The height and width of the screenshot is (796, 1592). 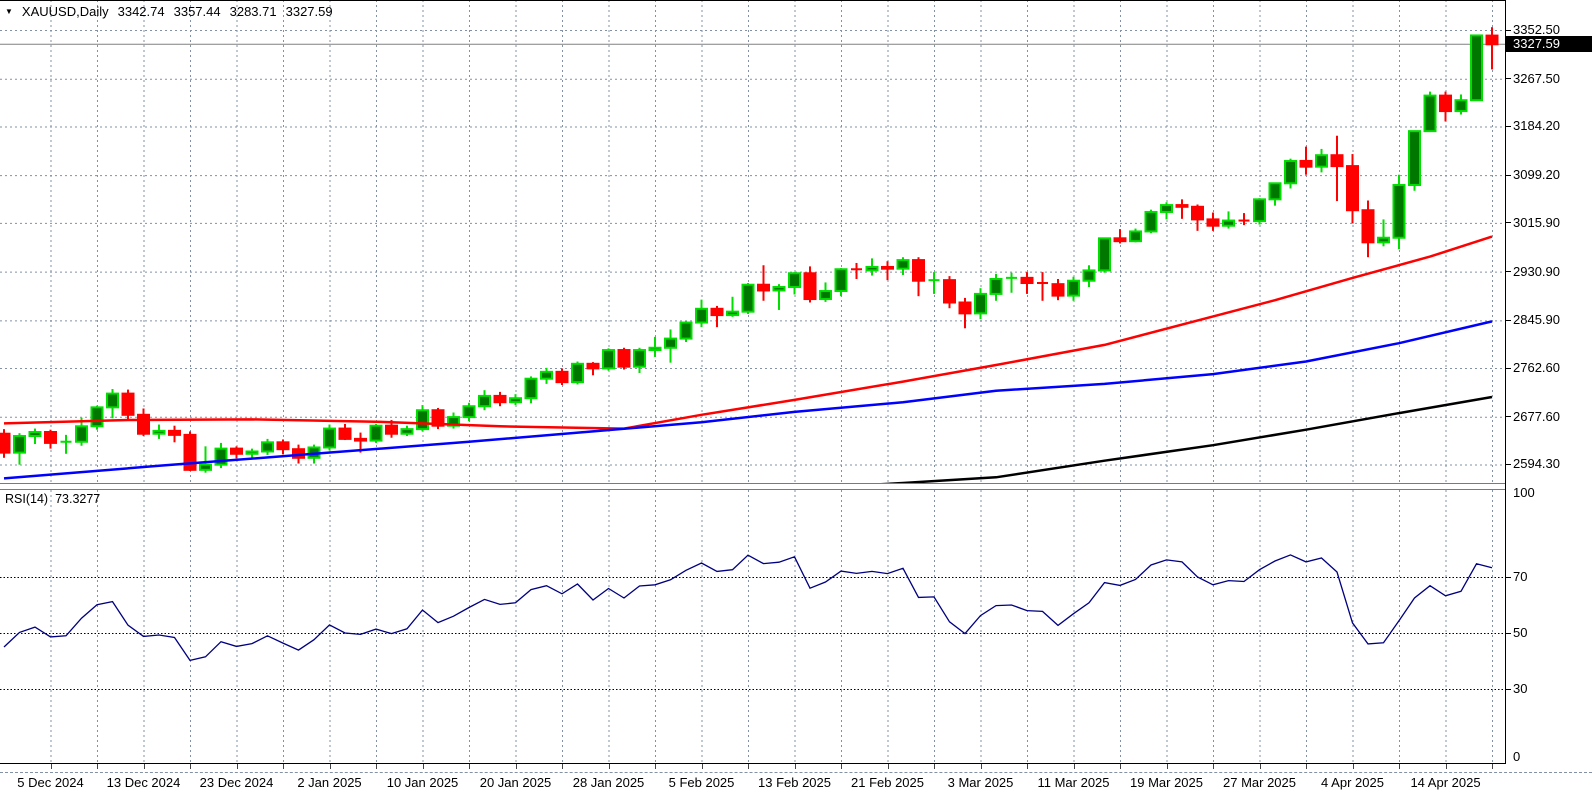 What do you see at coordinates (1524, 492) in the screenshot?
I see `rsi-axis-label: 100` at bounding box center [1524, 492].